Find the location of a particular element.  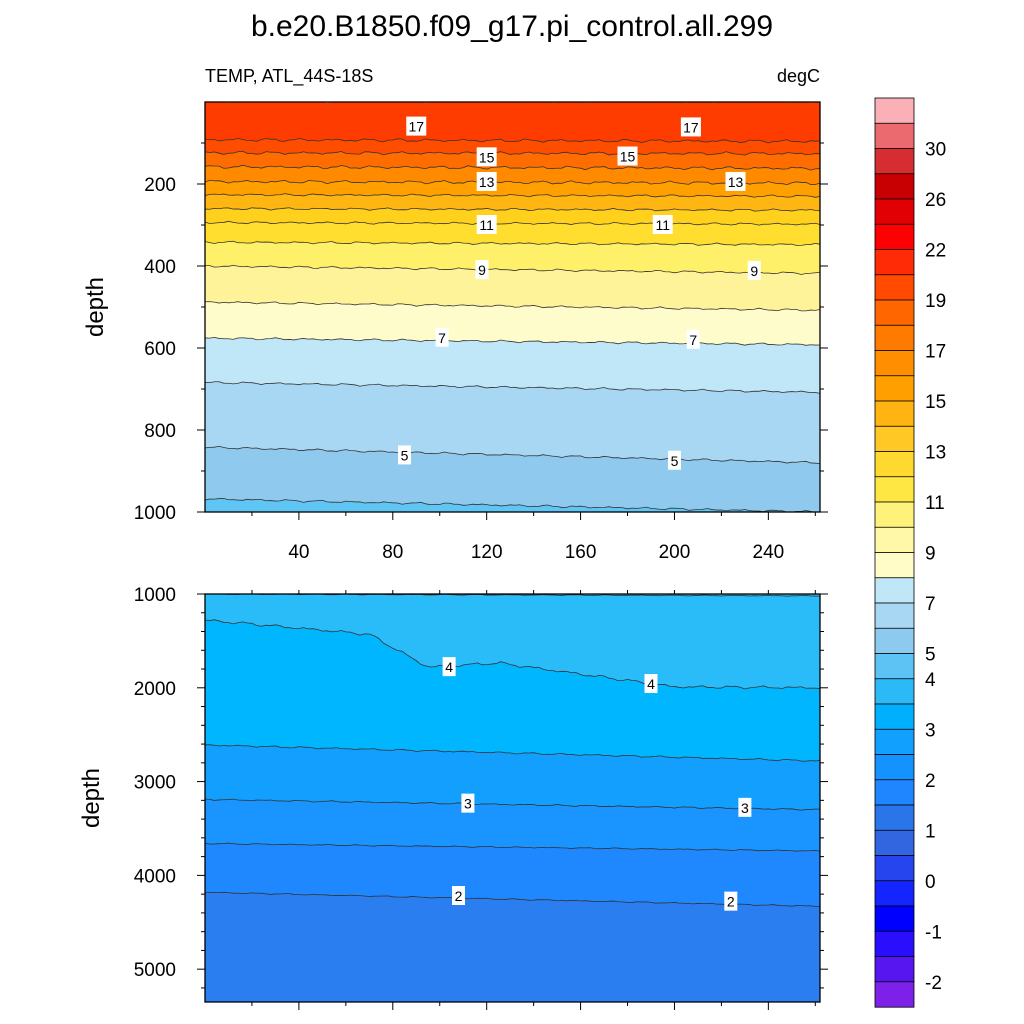

top-contour-label: 9 is located at coordinates (754, 271).